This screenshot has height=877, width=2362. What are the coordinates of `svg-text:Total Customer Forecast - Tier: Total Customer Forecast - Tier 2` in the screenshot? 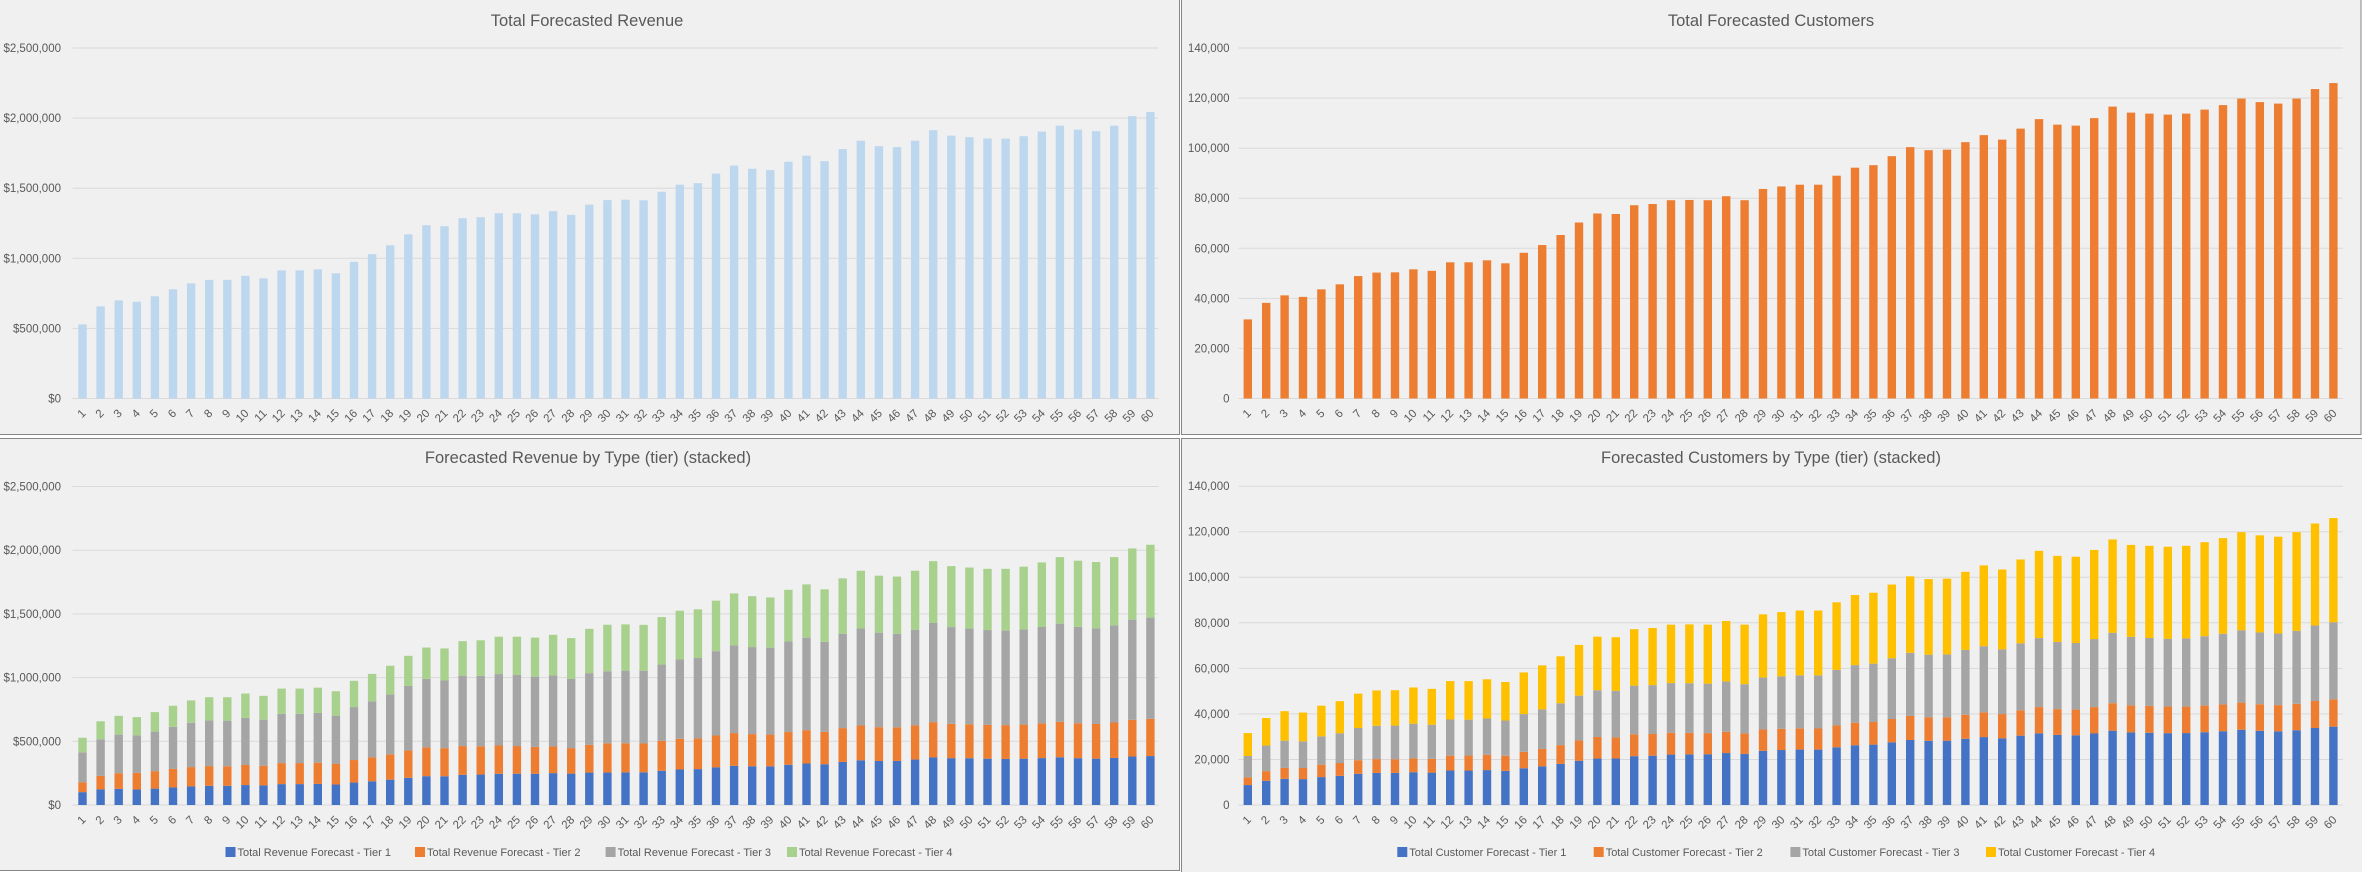 It's located at (1684, 853).